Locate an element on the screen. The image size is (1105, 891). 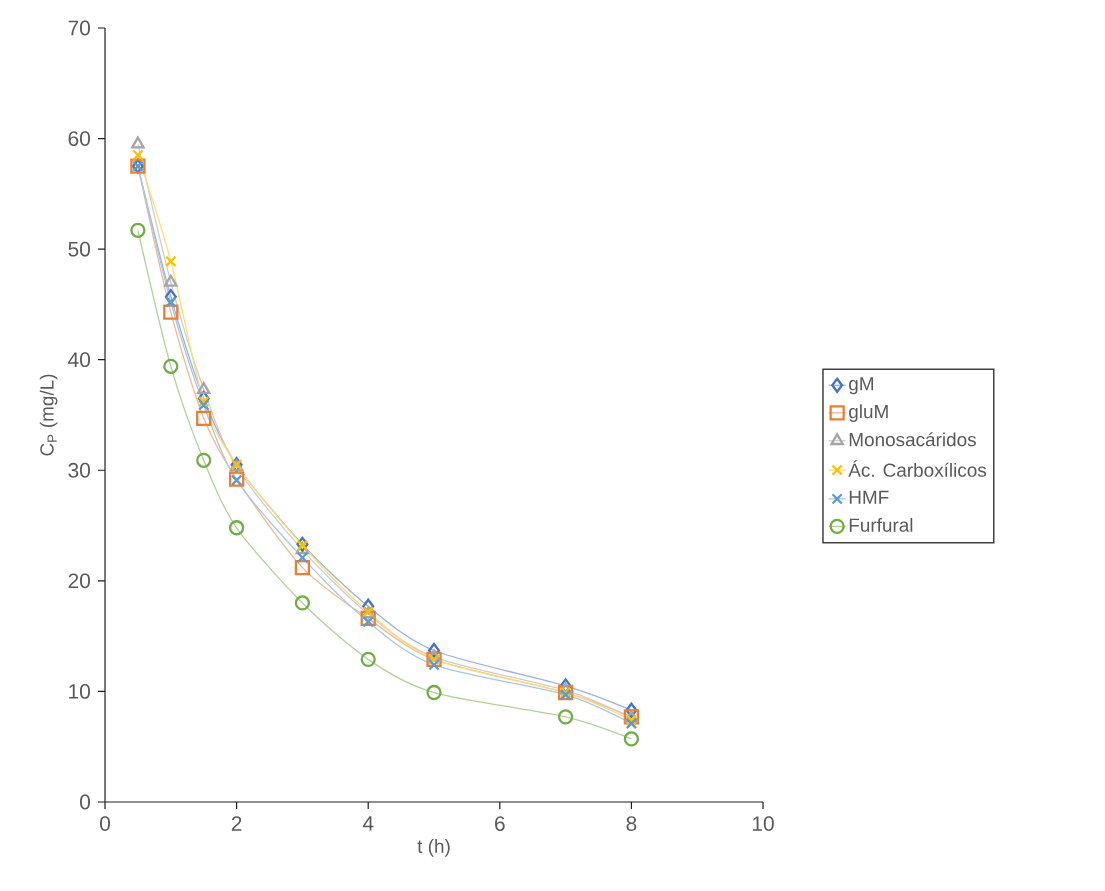
x-tick-label: 4 is located at coordinates (368, 823).